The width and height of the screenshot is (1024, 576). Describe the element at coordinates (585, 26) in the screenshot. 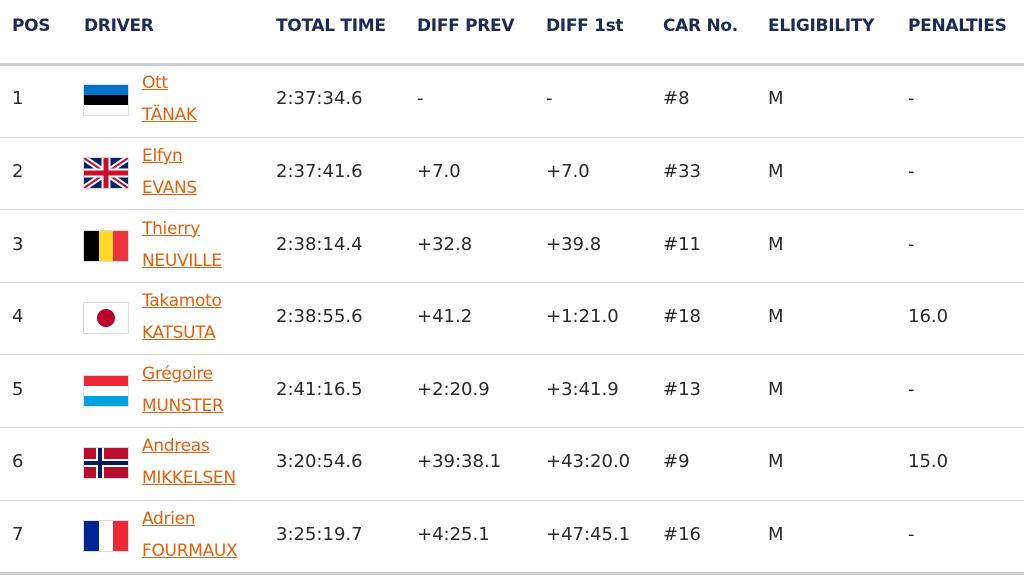

I see `column-header: DIFF 1st` at that location.